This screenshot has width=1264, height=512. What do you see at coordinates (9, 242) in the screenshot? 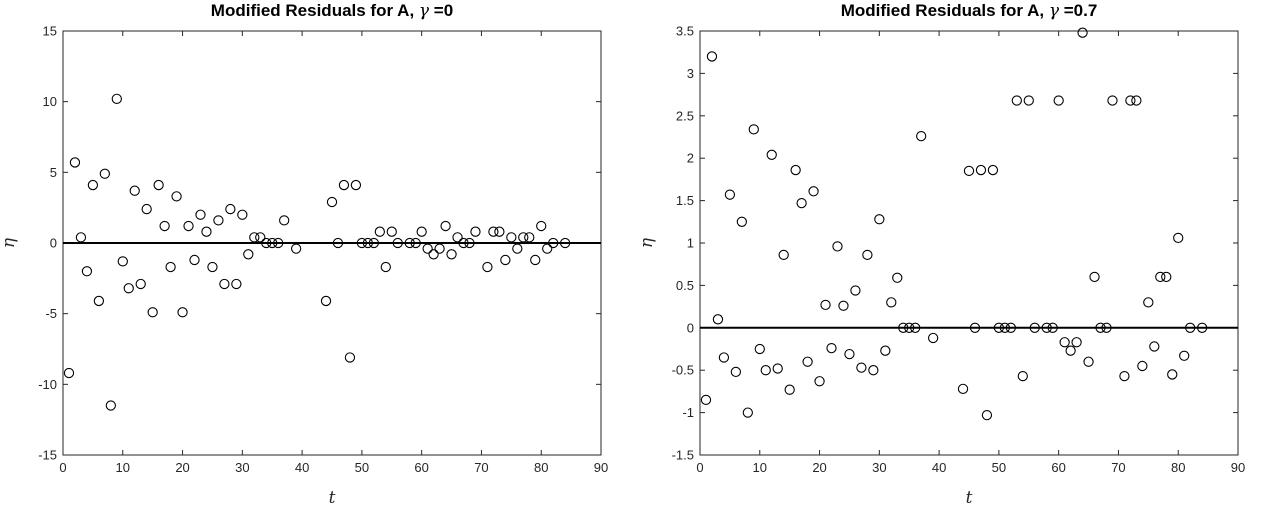
I see `y-axis-label-left: η` at bounding box center [9, 242].